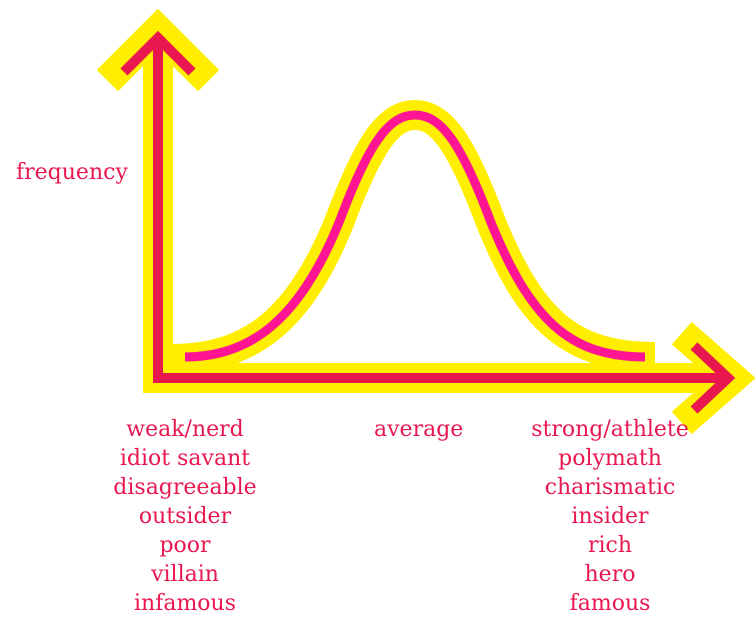 Image resolution: width=755 pixels, height=624 pixels. Describe the element at coordinates (185, 458) in the screenshot. I see `left-label: idiot savant` at that location.